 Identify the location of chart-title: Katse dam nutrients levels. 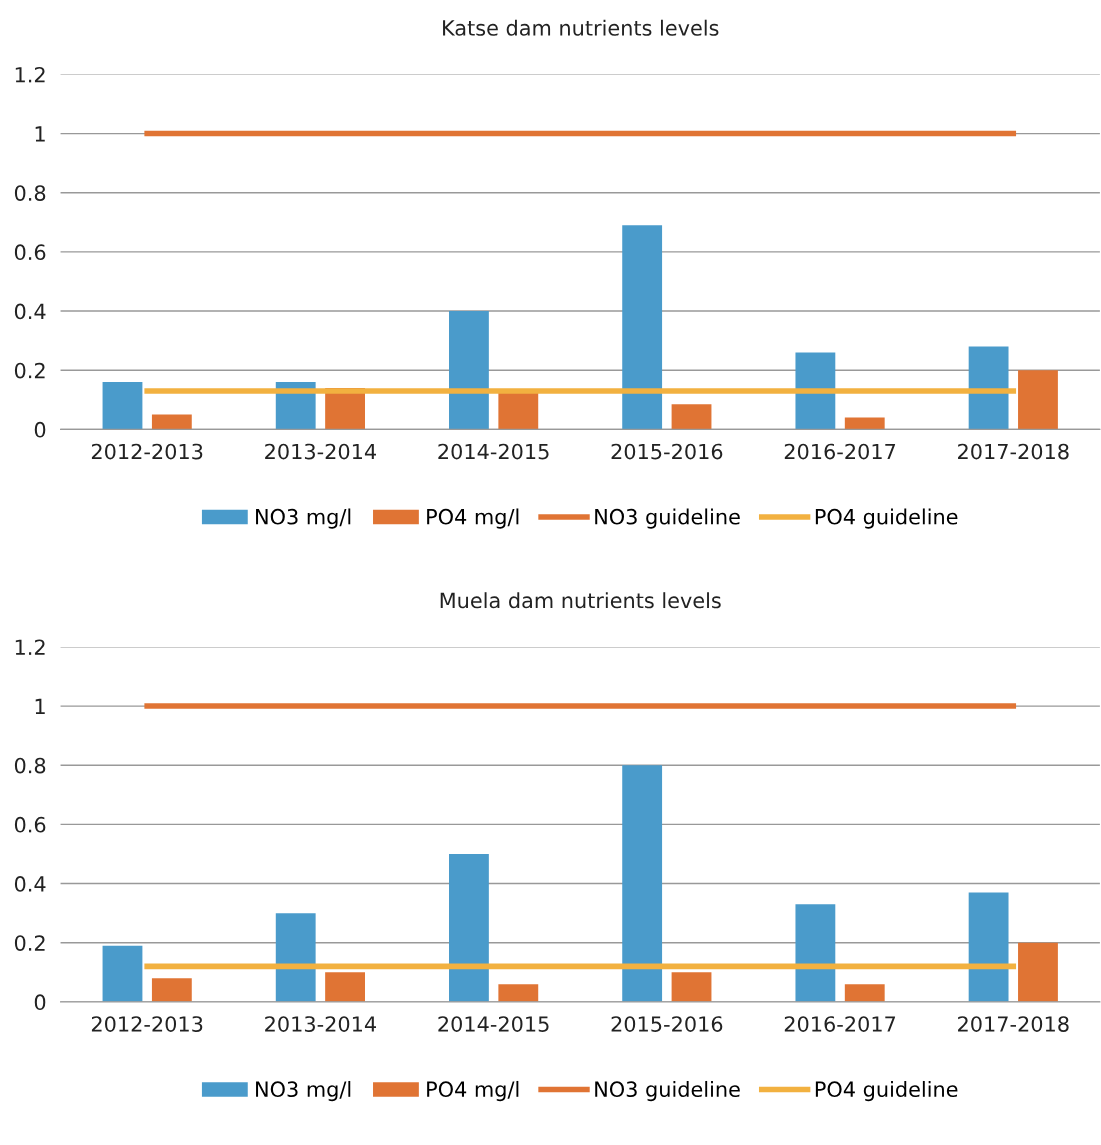
(581, 27).